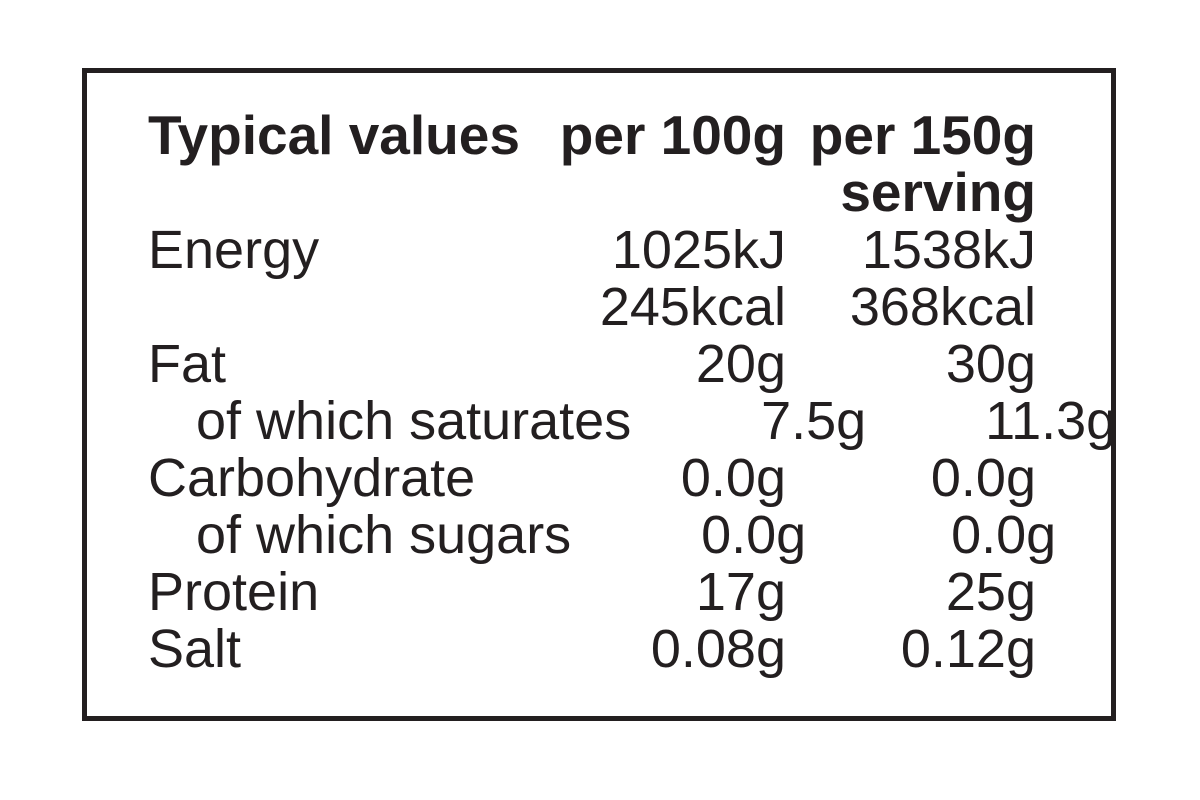  I want to click on table-row: Energy 1025kJ 1538kJ, so click(592, 250).